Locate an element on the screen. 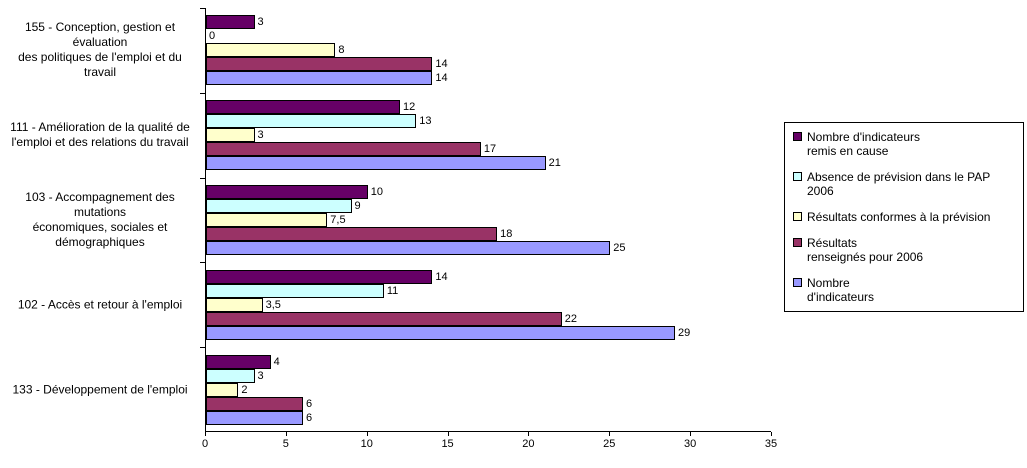  value-label: 10 is located at coordinates (376, 192).